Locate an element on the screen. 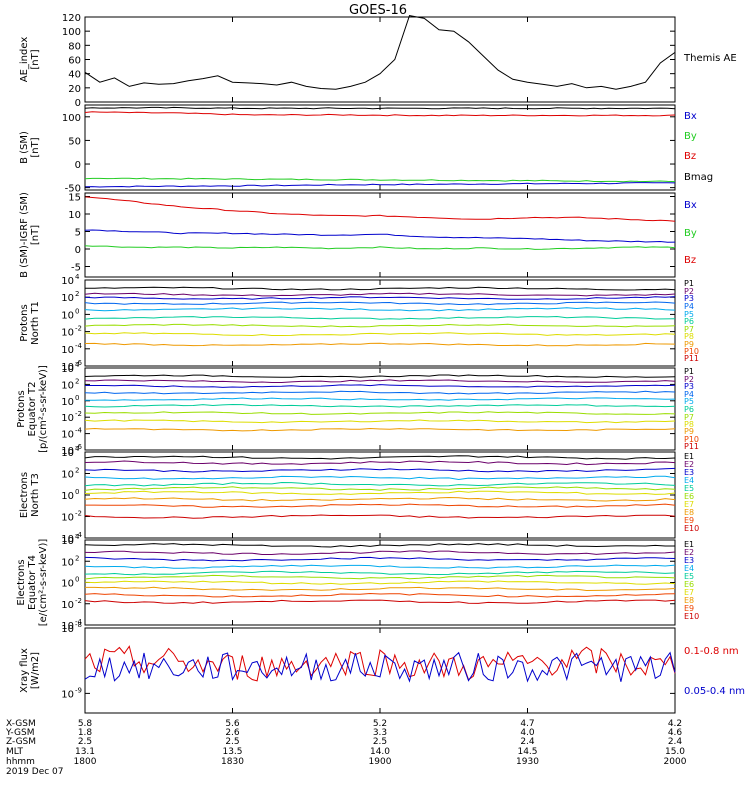  legend-entry: Bx is located at coordinates (690, 116).